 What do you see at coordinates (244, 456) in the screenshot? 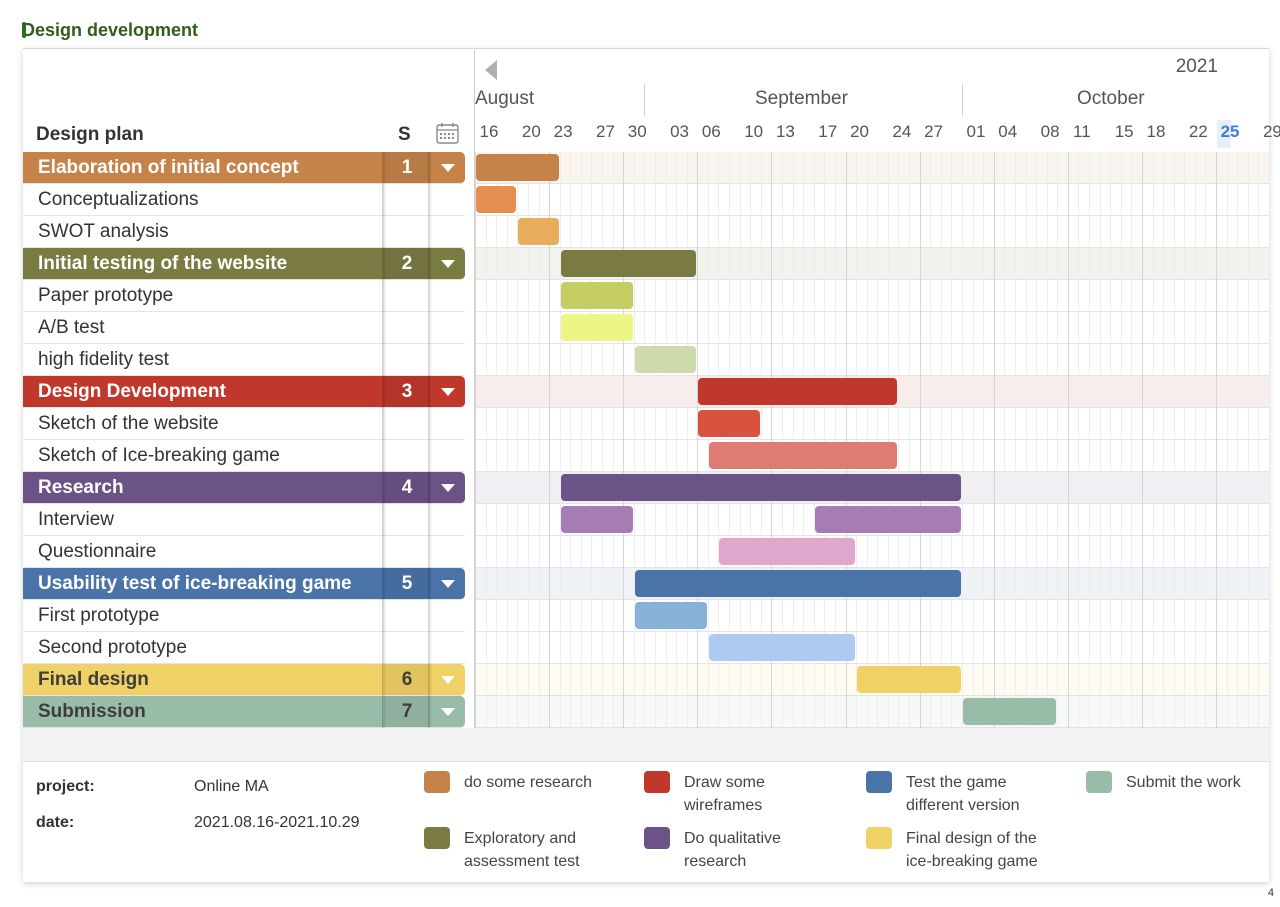
I see `task-row: Sketch of Ice-breaking game` at bounding box center [244, 456].